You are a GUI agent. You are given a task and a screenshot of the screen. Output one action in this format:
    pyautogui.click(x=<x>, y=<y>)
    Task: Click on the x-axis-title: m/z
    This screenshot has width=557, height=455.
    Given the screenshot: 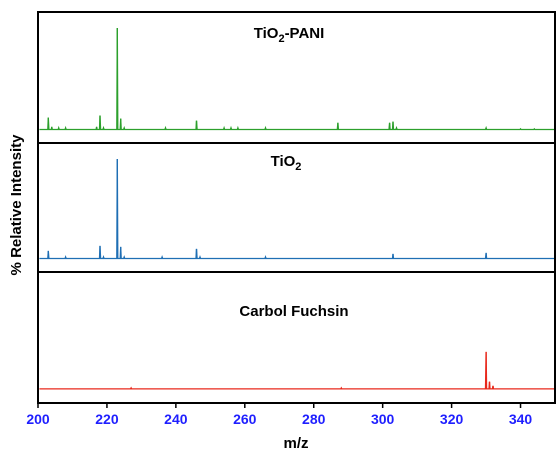 What is the action you would take?
    pyautogui.click(x=295, y=443)
    